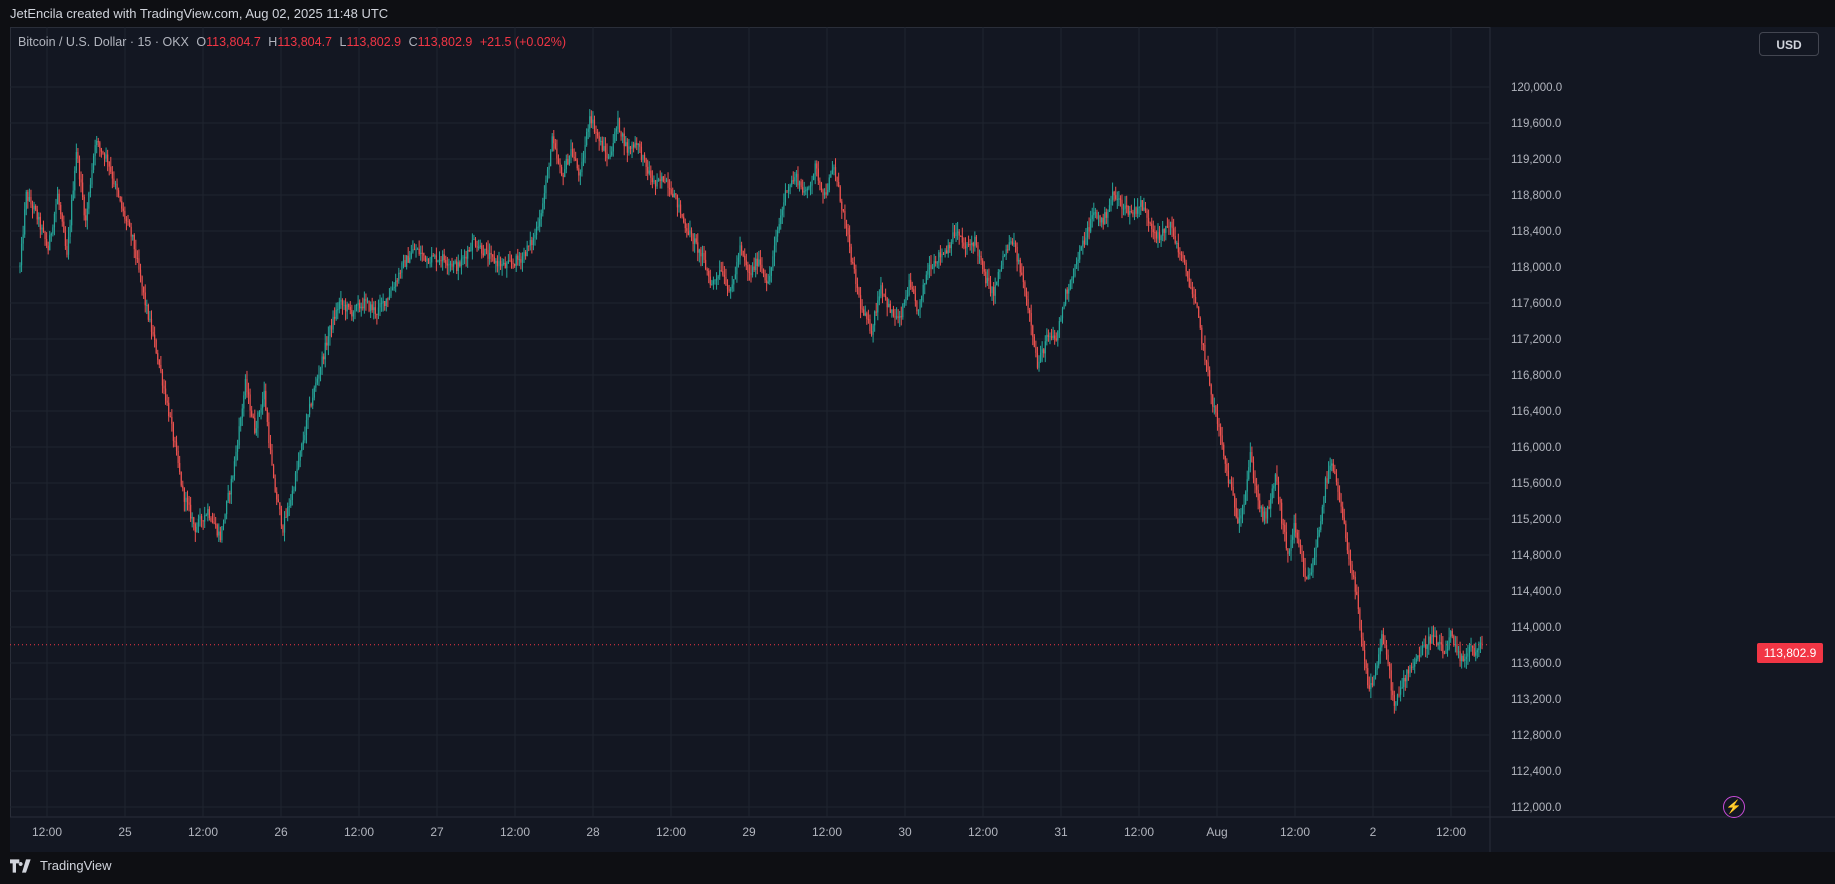  What do you see at coordinates (1536, 448) in the screenshot?
I see `y-tick-label: 116,000.0` at bounding box center [1536, 448].